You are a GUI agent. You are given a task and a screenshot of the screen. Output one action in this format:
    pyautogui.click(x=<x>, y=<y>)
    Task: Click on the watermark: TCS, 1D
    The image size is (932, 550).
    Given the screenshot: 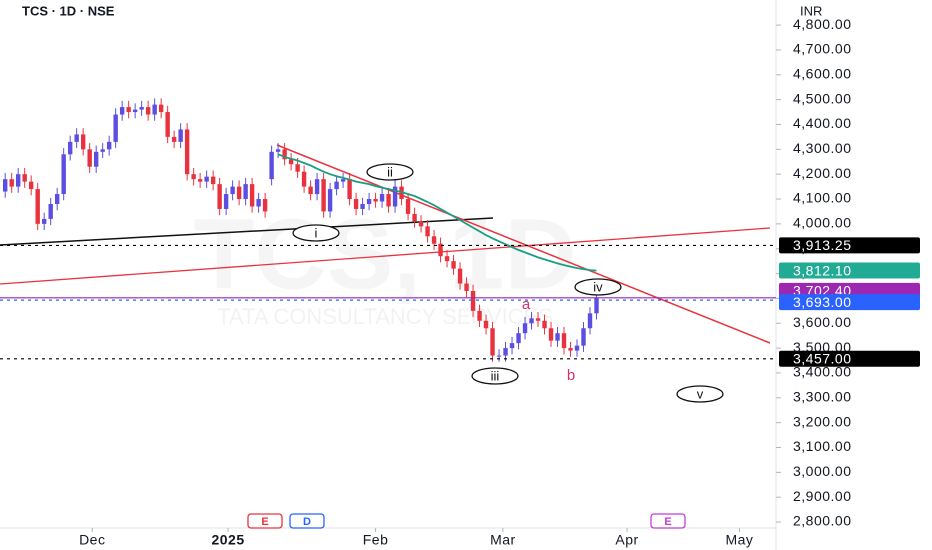 What is the action you would take?
    pyautogui.click(x=384, y=254)
    